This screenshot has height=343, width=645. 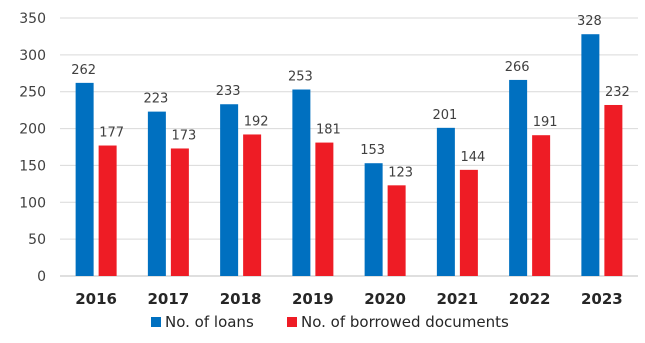 I want to click on data-label-loans: 266, so click(x=517, y=67).